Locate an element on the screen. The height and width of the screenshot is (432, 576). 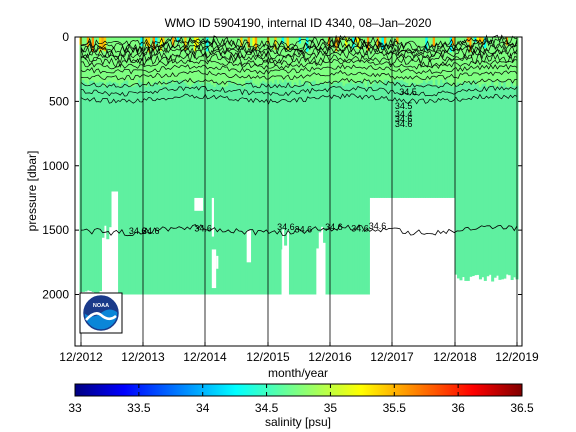
x-tick-label: 12/2014 is located at coordinates (205, 357).